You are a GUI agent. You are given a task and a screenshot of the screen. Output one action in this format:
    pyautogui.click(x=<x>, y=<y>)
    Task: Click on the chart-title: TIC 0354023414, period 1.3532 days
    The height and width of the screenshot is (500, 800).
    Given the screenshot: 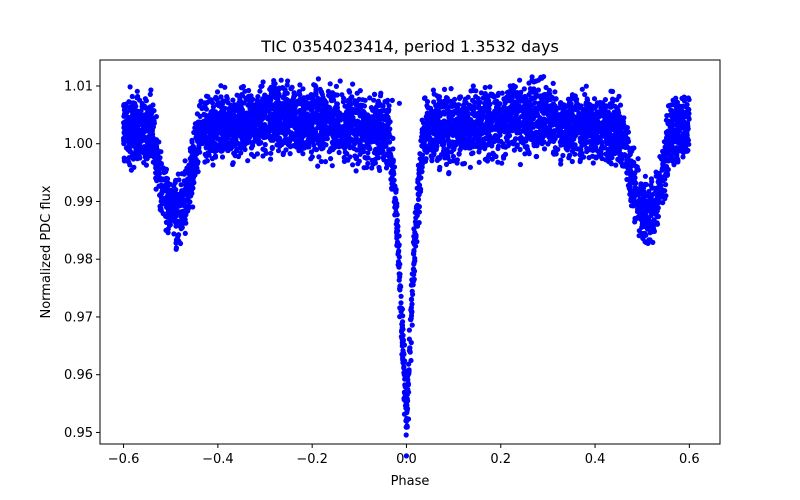 What is the action you would take?
    pyautogui.click(x=409, y=46)
    